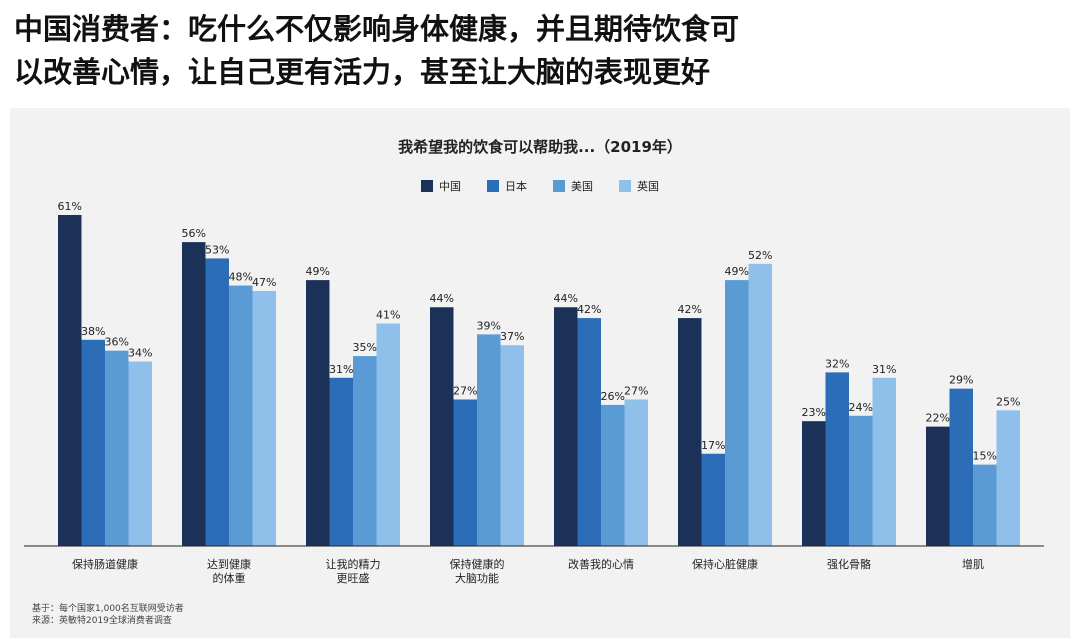 This screenshot has width=1080, height=644. What do you see at coordinates (512, 336) in the screenshot?
I see `data-label-3-3: 37%` at bounding box center [512, 336].